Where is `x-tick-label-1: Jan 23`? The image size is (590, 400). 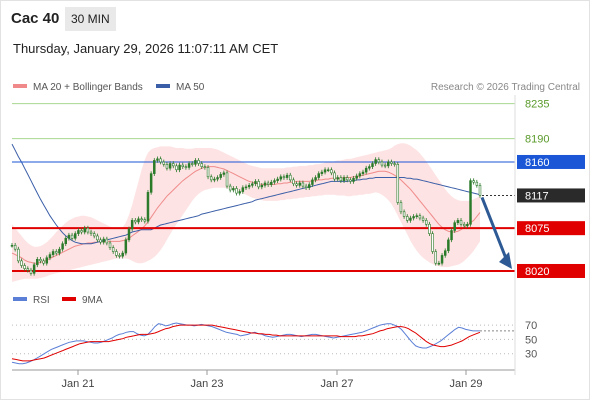 x-tick-label-1: Jan 23 is located at coordinates (206, 384).